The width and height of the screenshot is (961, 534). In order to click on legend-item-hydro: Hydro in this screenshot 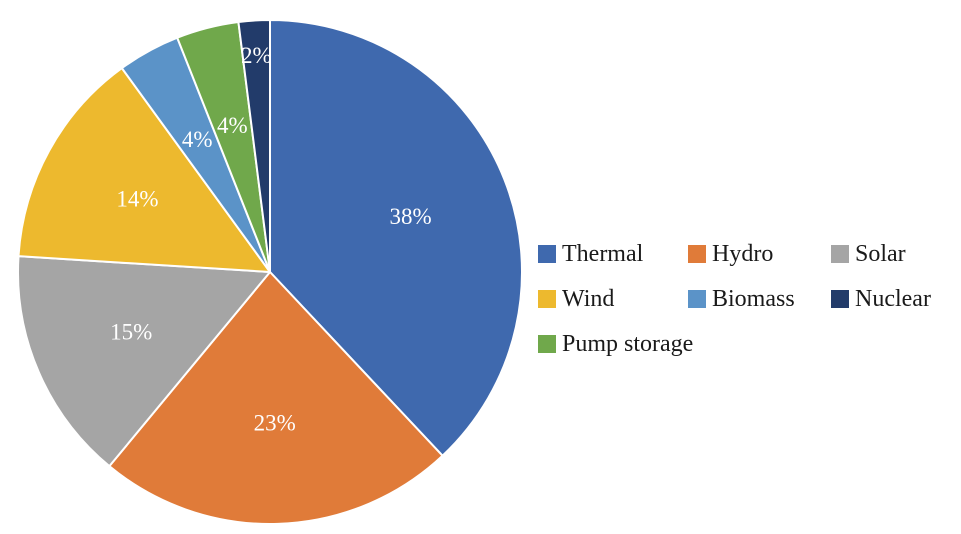, I will do `click(730, 254)`.